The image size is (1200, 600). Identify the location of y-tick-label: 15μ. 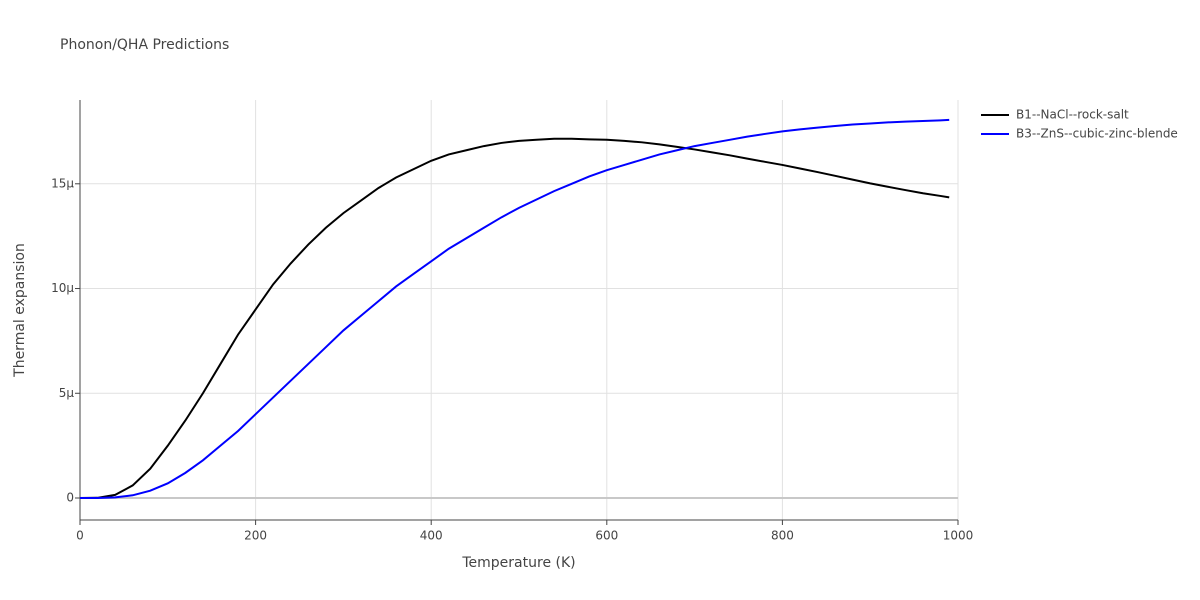
(62, 183).